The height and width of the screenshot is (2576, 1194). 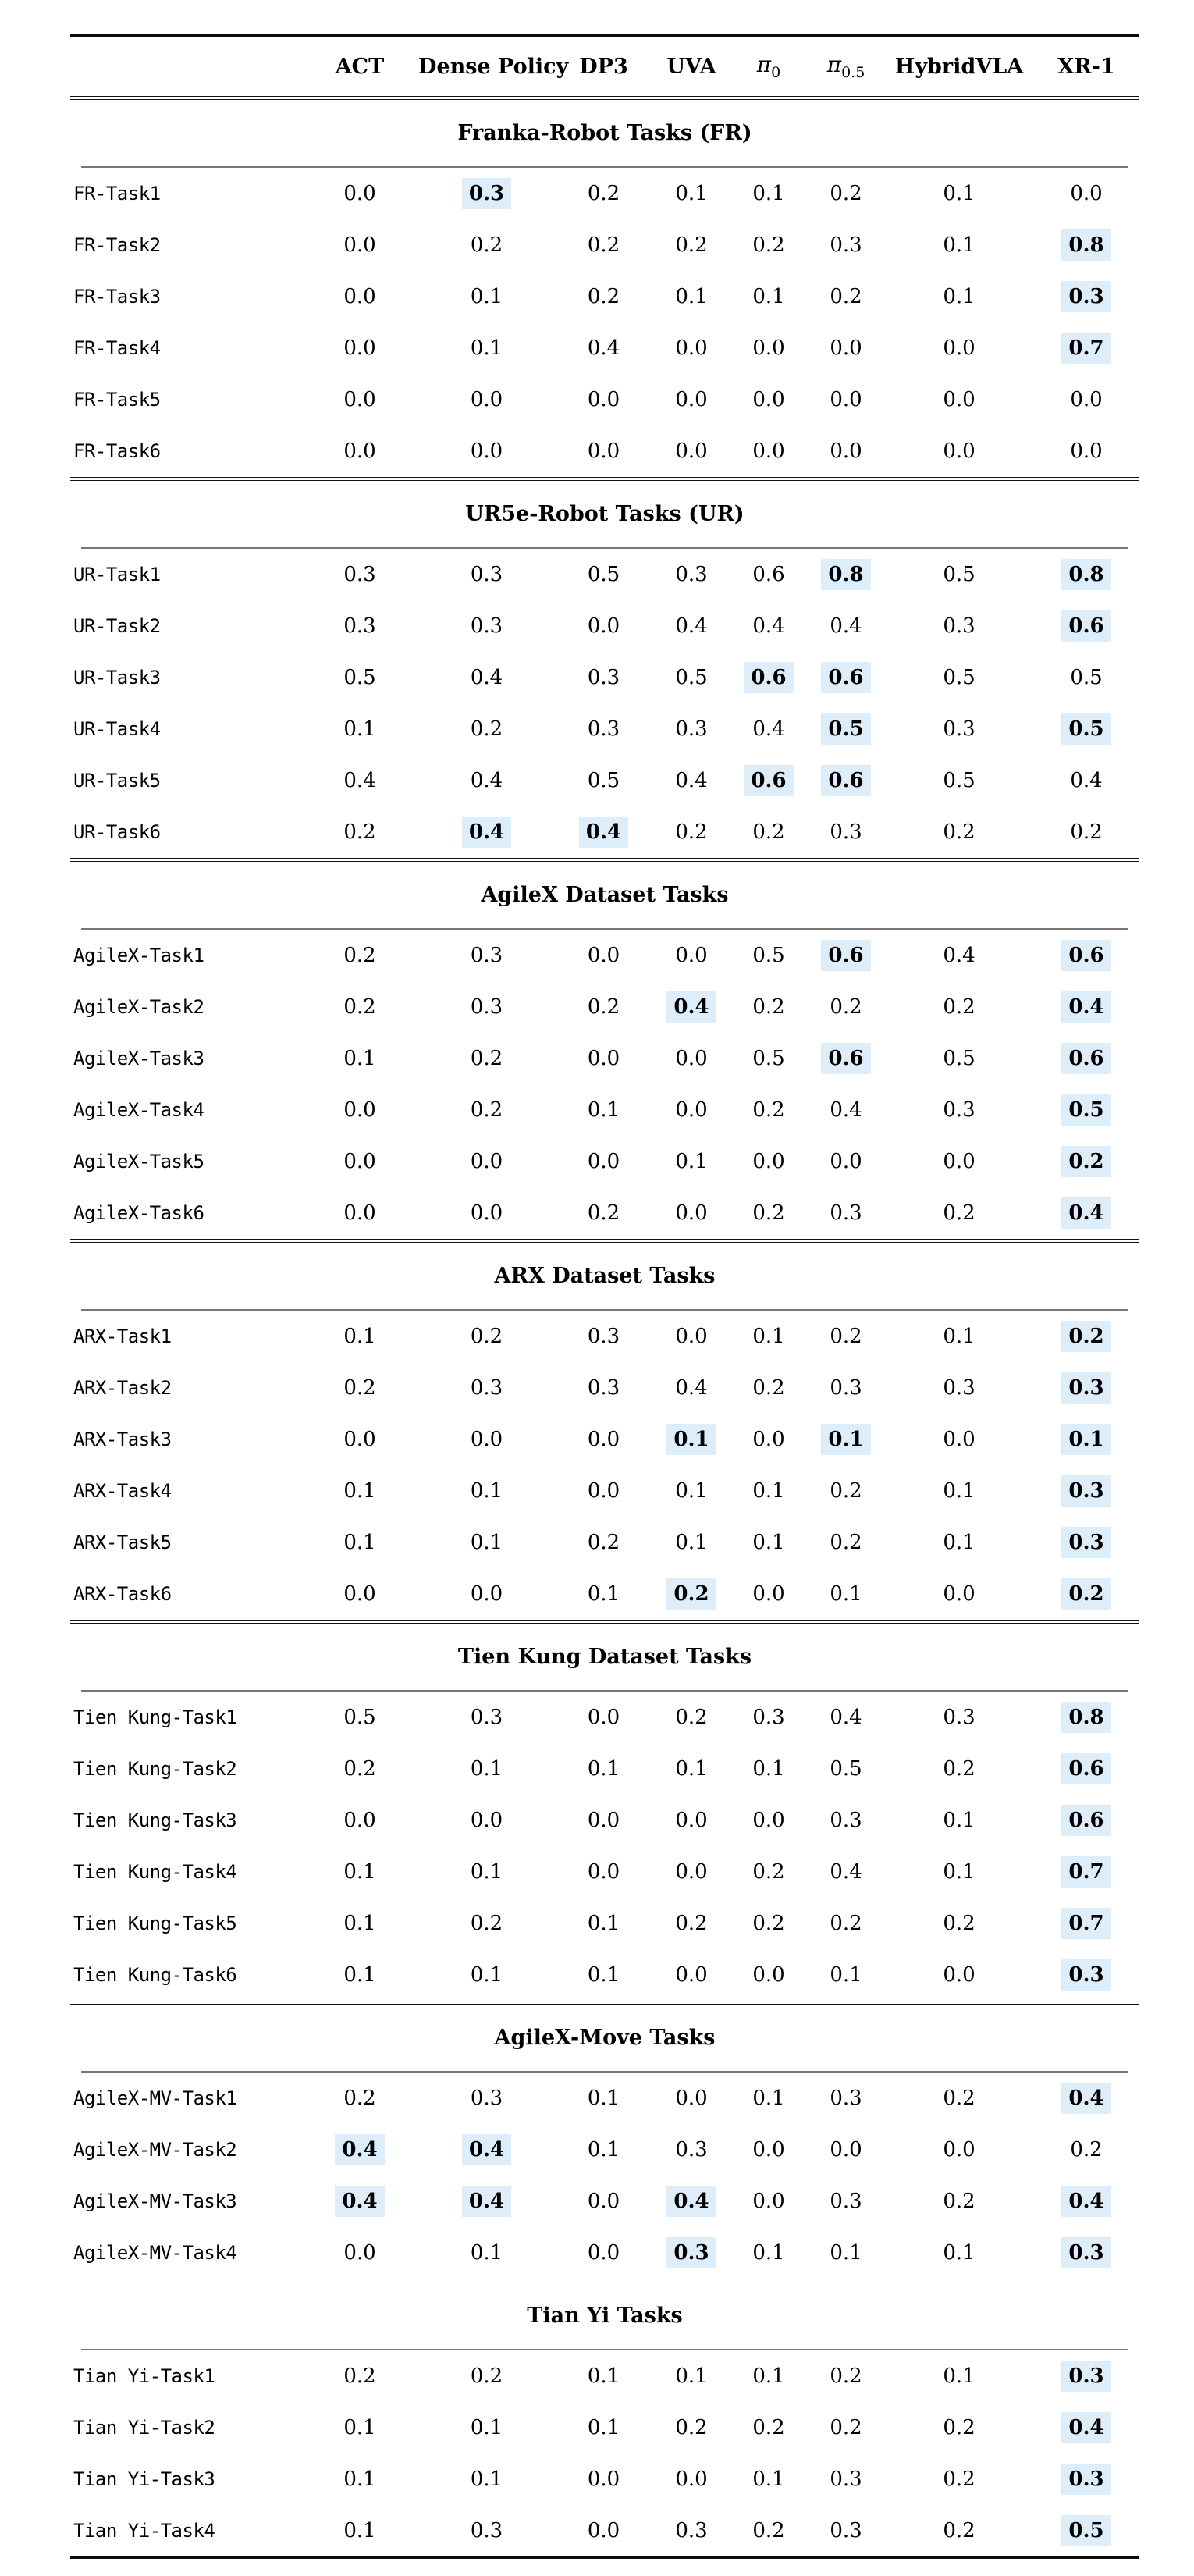 I want to click on task-label: FR-Task4, so click(x=117, y=348).